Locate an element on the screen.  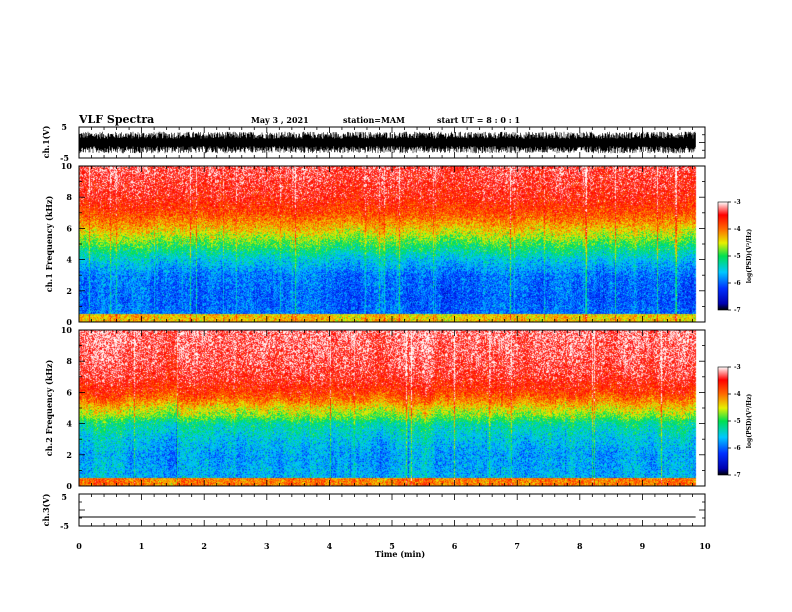
ch1-colorbar-label: log(PSD)(V²/Hz) is located at coordinates (749, 256).